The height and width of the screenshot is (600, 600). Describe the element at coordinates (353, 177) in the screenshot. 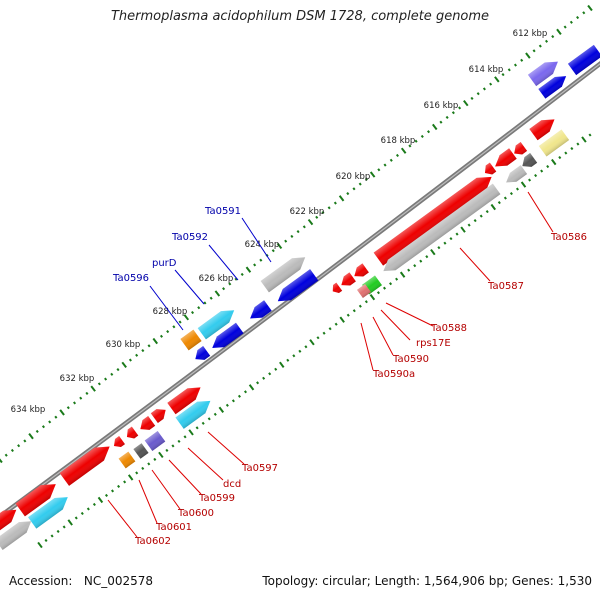

I see `ruler-label: 620 kbp` at that location.